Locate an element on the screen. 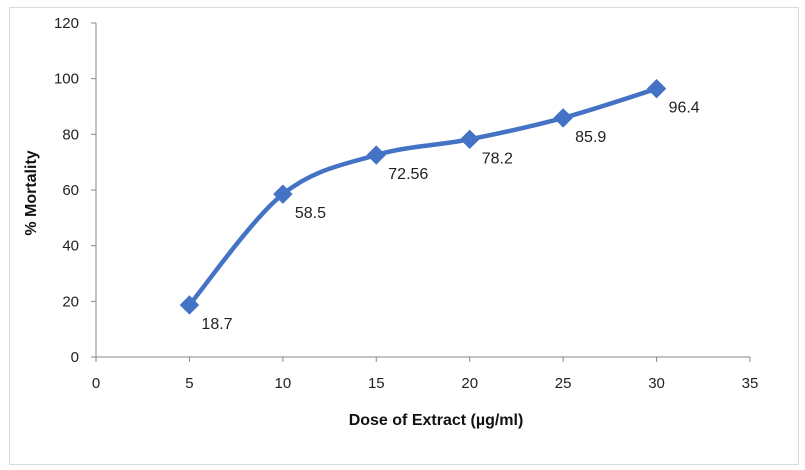 The height and width of the screenshot is (470, 805). data-label: 85.9 is located at coordinates (590, 137).